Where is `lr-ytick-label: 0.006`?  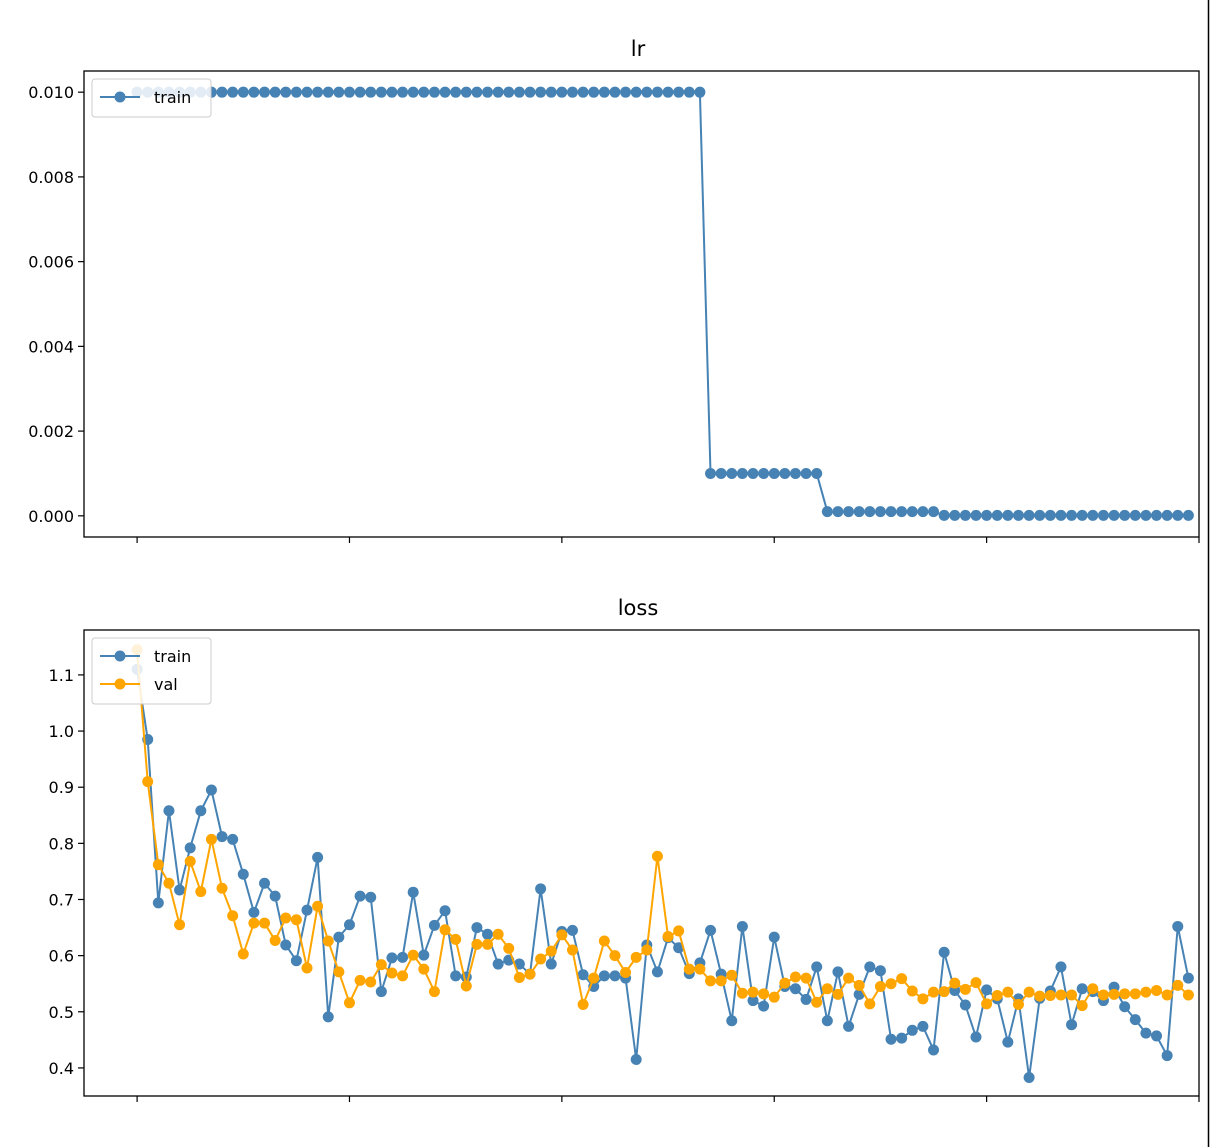 lr-ytick-label: 0.006 is located at coordinates (51, 262).